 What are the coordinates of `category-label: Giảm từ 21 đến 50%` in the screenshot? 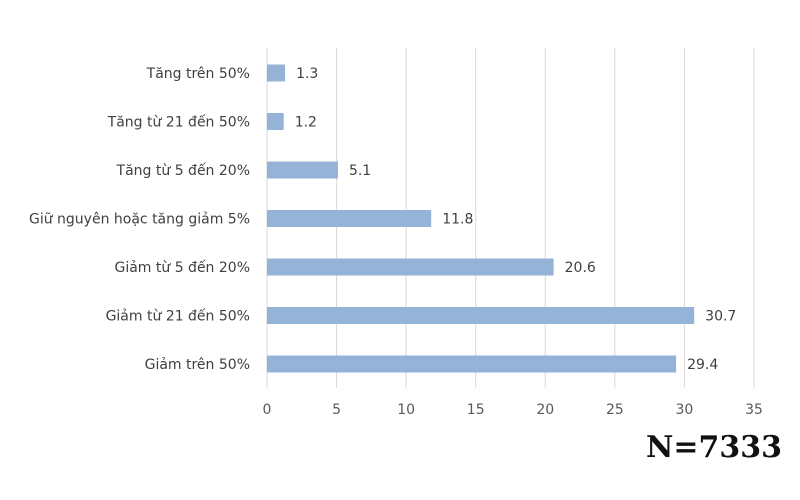 It's located at (178, 316).